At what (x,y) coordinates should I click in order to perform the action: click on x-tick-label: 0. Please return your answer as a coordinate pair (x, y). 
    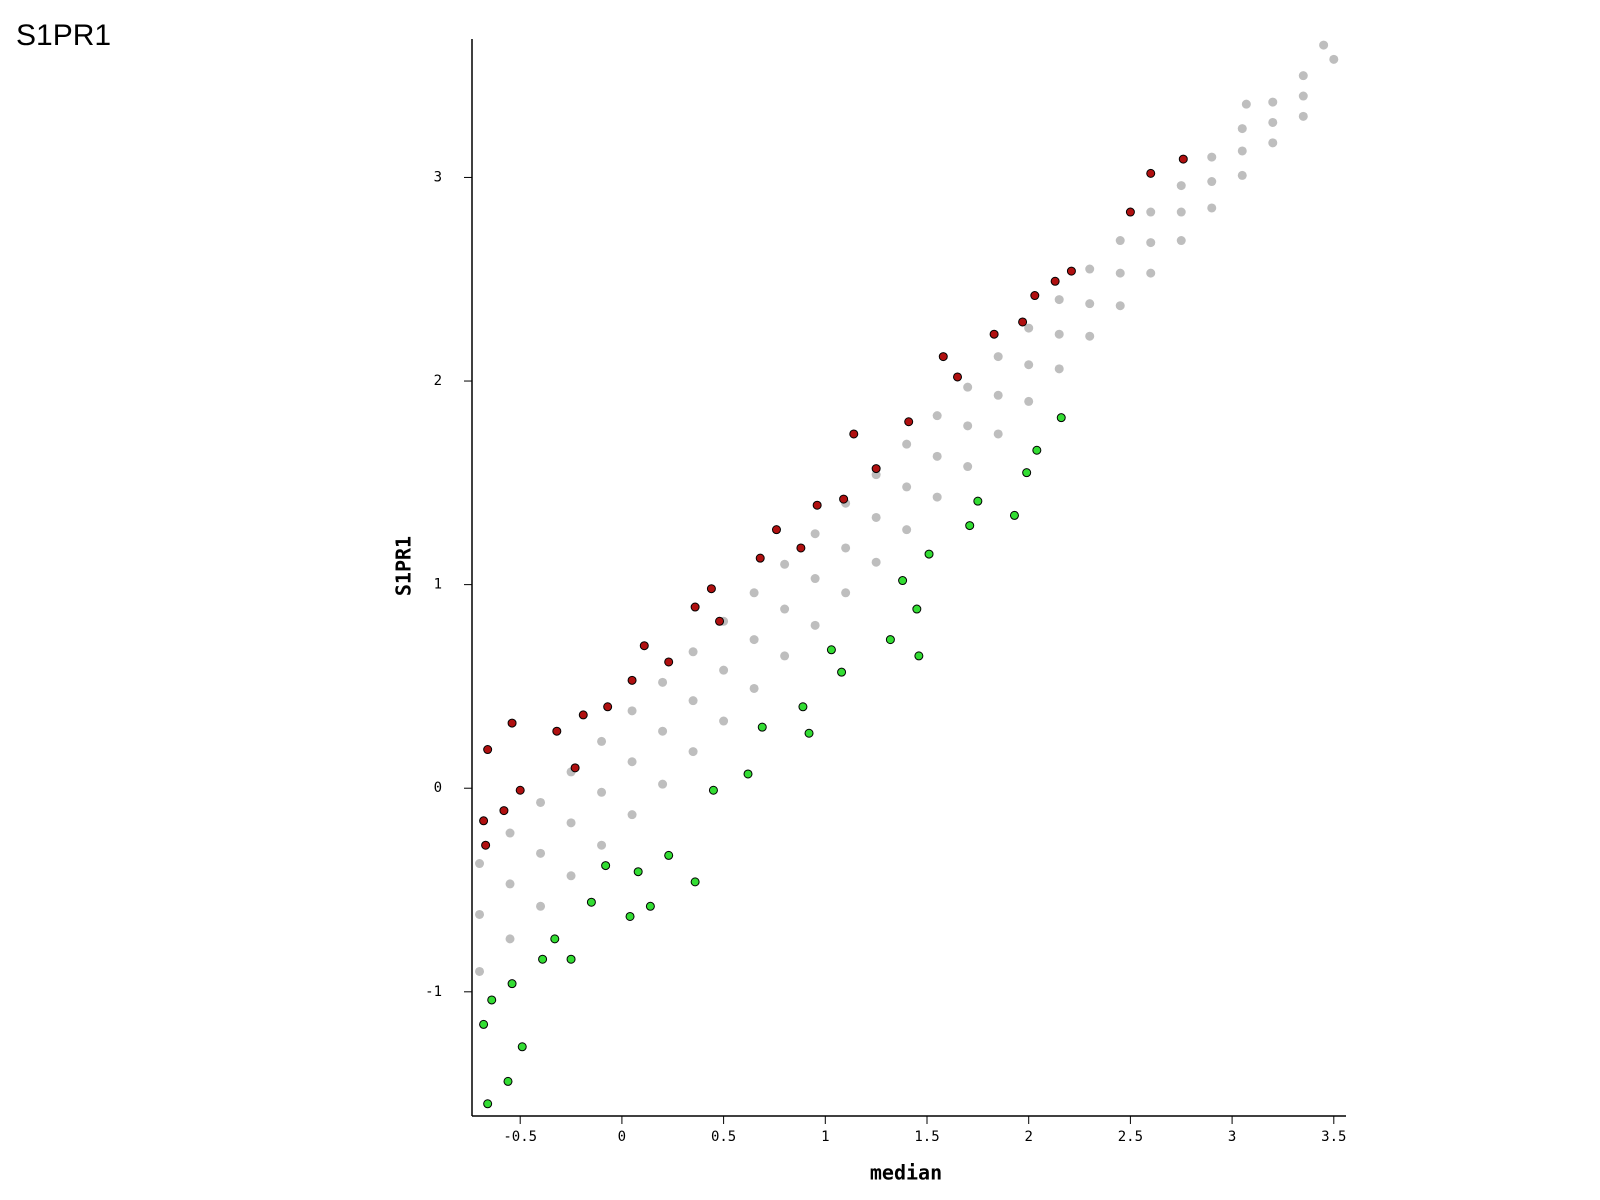
    Looking at the image, I should click on (622, 1137).